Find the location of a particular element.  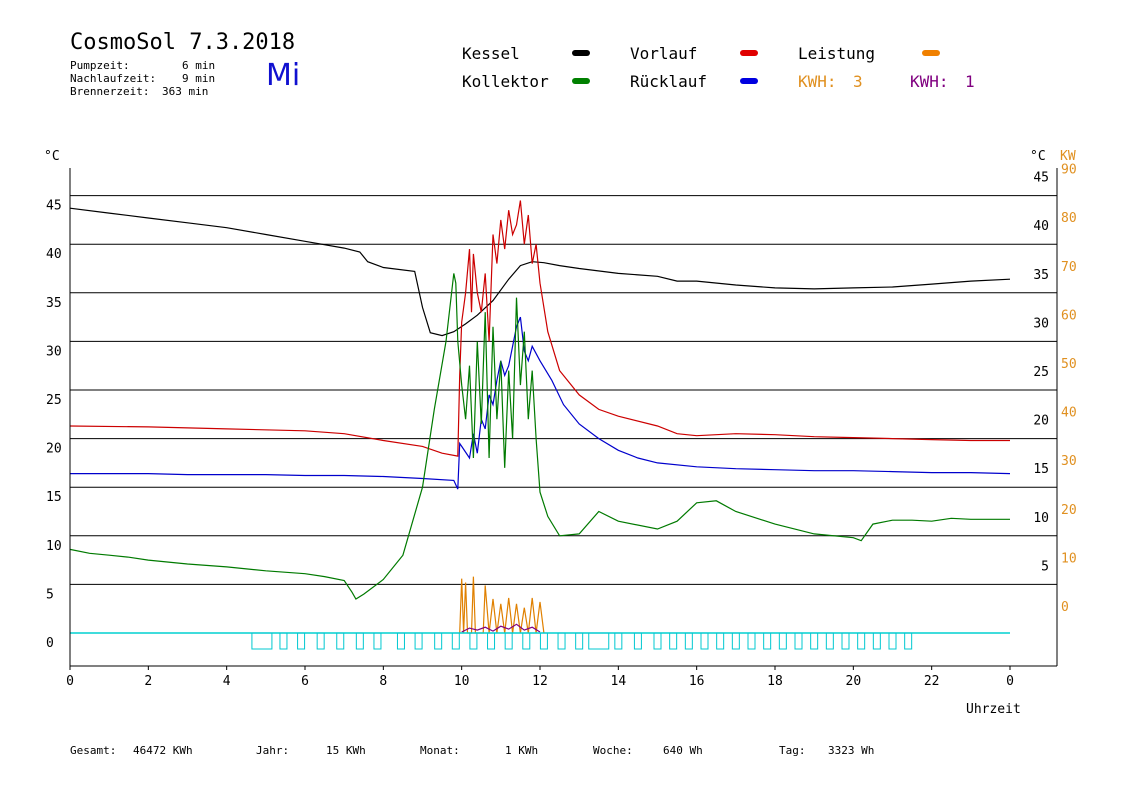

y-tick-label-left: 5 is located at coordinates (50, 594).